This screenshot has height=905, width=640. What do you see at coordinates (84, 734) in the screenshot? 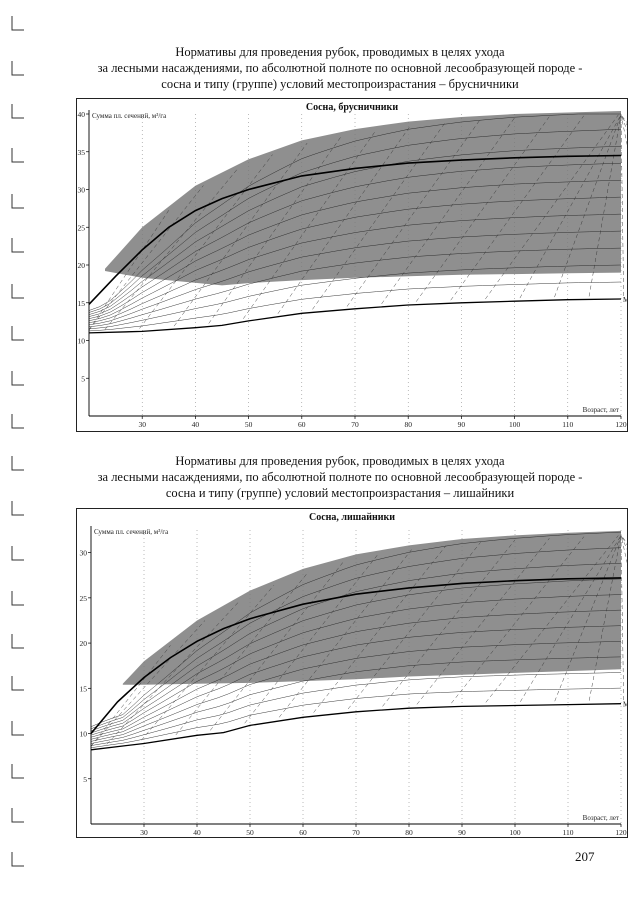
I see `chart-2-ytick-label-1: 10` at bounding box center [84, 734].